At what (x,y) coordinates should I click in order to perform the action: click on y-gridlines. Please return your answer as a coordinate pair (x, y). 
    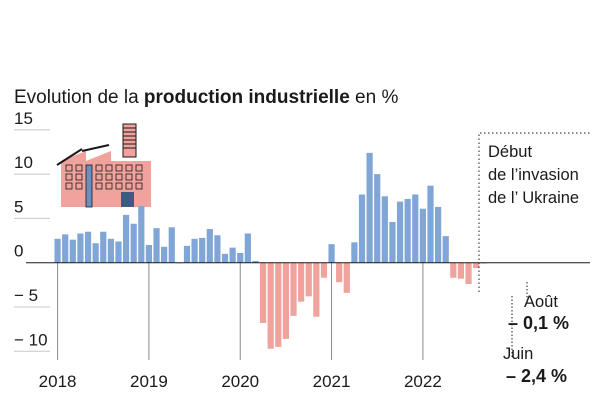
    Looking at the image, I should click on (32, 240).